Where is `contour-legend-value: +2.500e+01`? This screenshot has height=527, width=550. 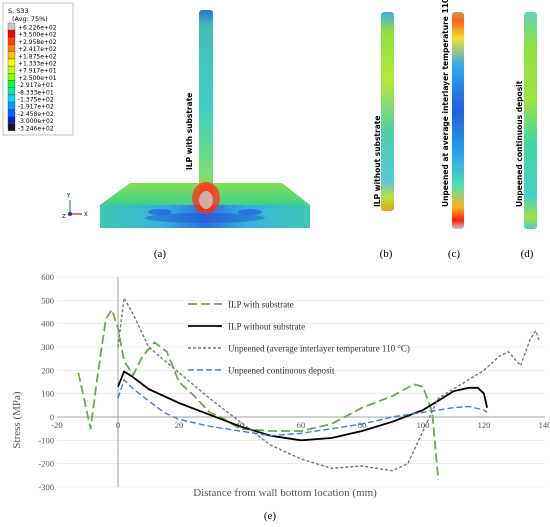 contour-legend-value: +2.500e+01 is located at coordinates (37, 78).